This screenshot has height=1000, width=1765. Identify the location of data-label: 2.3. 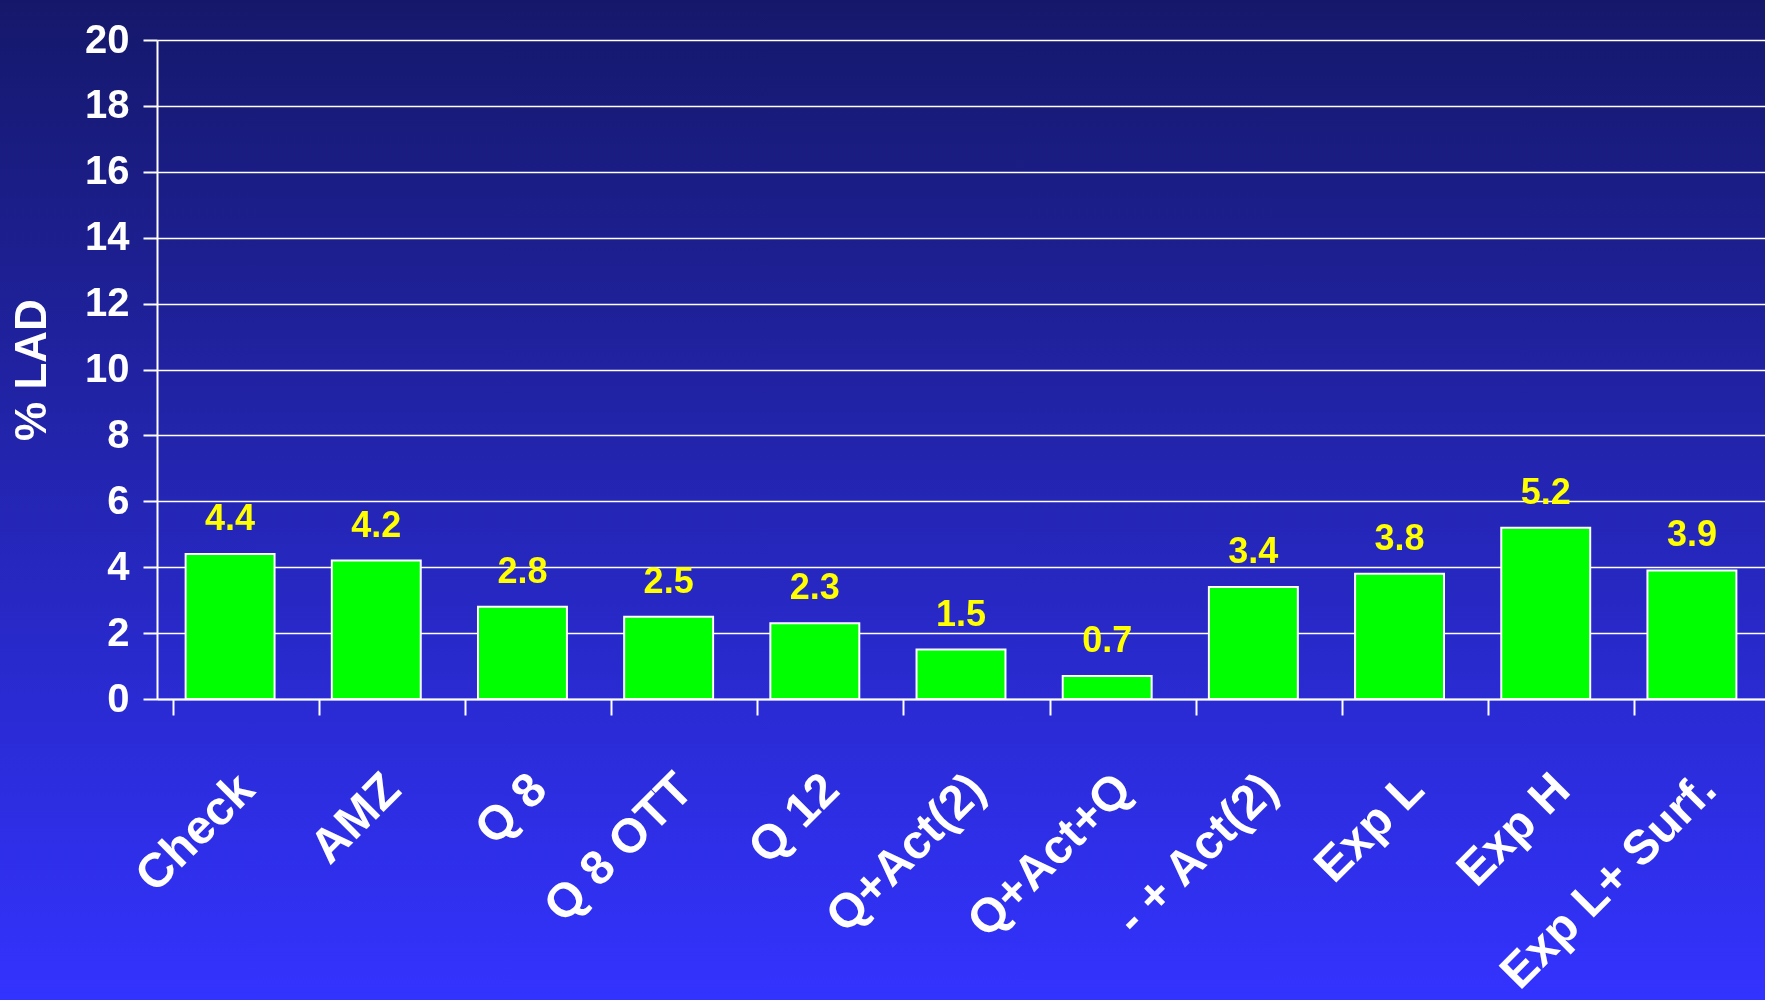
(814, 587).